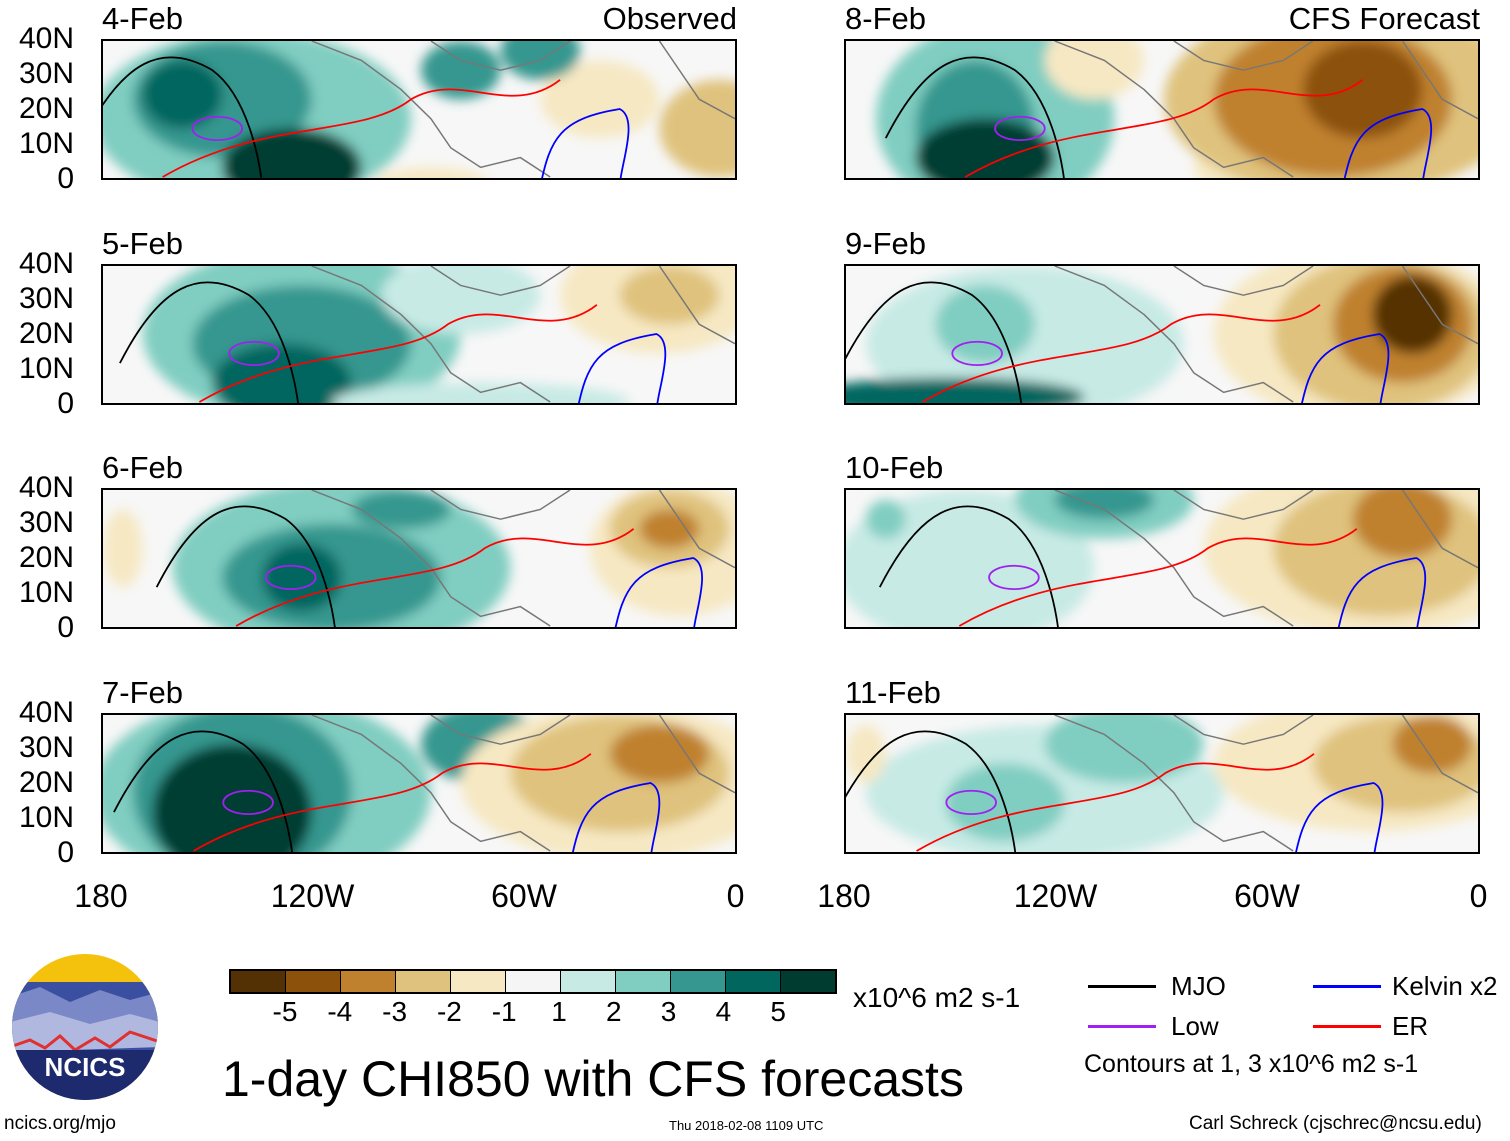 Image resolution: width=1510 pixels, height=1141 pixels. Describe the element at coordinates (885, 243) in the screenshot. I see `panel-date: 9-Feb` at that location.